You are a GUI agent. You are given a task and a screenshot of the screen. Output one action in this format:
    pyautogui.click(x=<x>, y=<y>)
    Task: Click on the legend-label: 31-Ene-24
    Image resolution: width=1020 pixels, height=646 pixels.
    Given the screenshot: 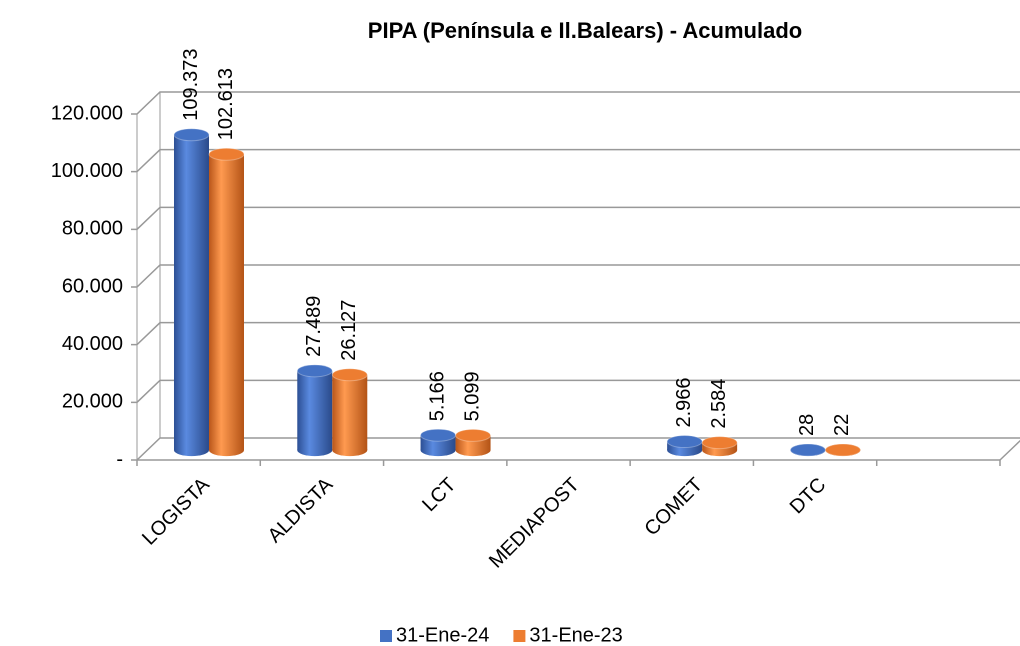 What is the action you would take?
    pyautogui.click(x=442, y=635)
    